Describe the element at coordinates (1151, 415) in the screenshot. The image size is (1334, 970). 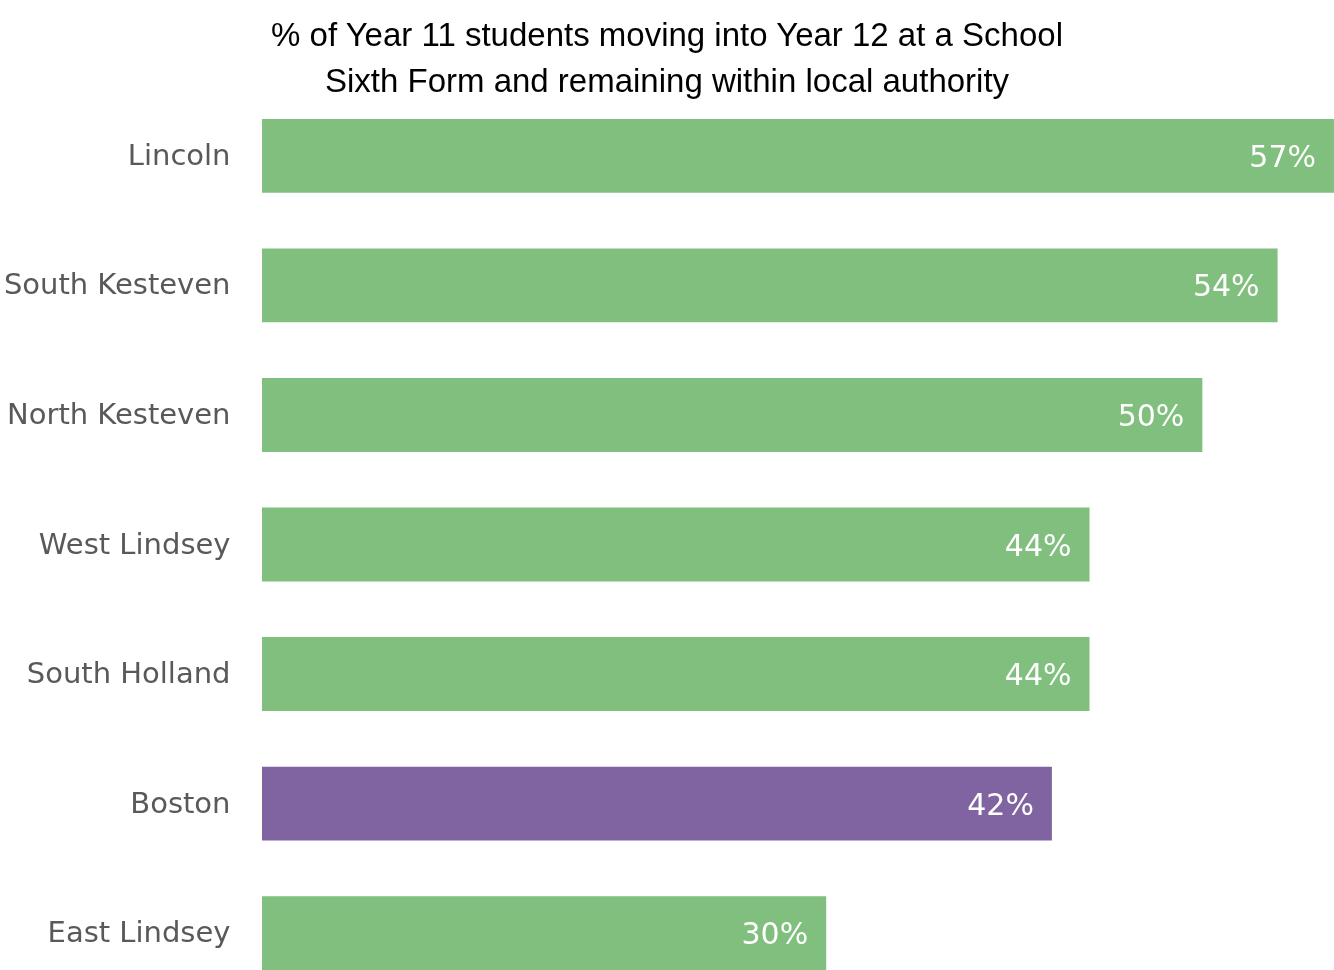
I see `data-label: 50%` at that location.